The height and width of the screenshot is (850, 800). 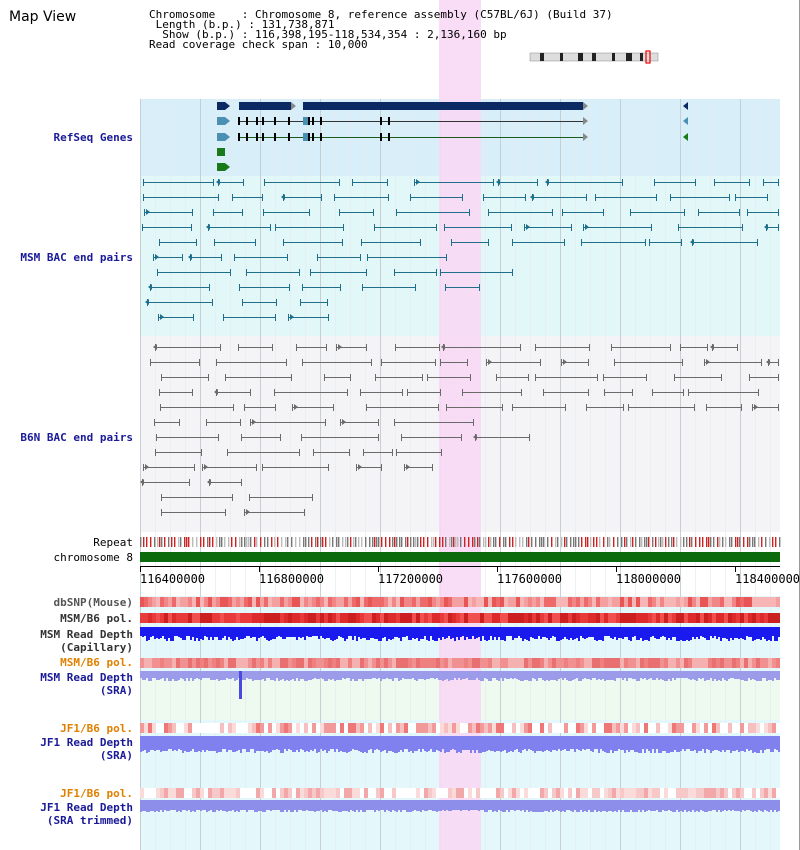 I want to click on track-label-jf1-b6-pol-trimmed: JF1/B6 pol., so click(x=96, y=793).